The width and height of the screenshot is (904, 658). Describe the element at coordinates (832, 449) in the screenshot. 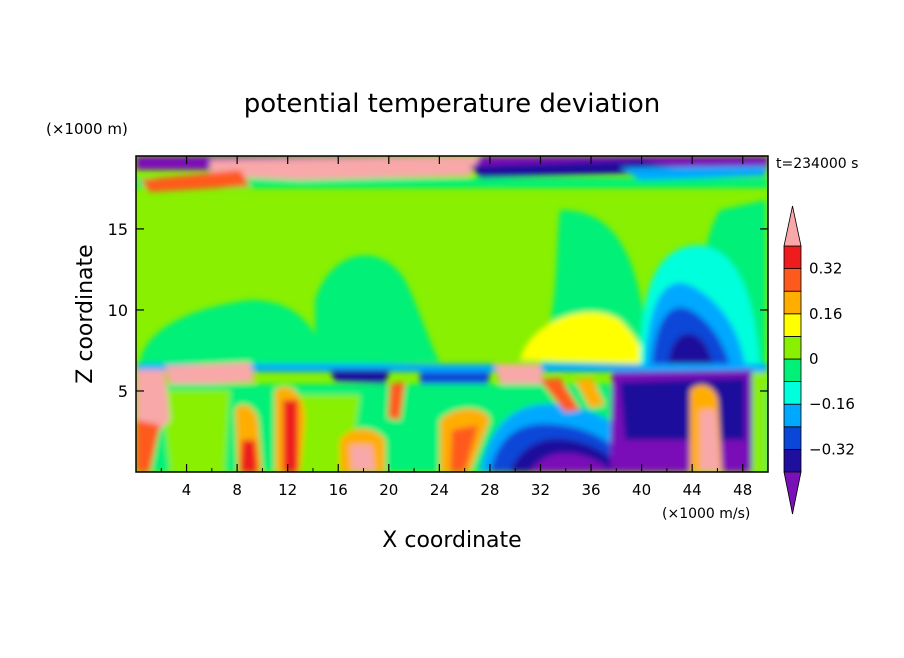

I see `colorbar-label: −0.32` at that location.